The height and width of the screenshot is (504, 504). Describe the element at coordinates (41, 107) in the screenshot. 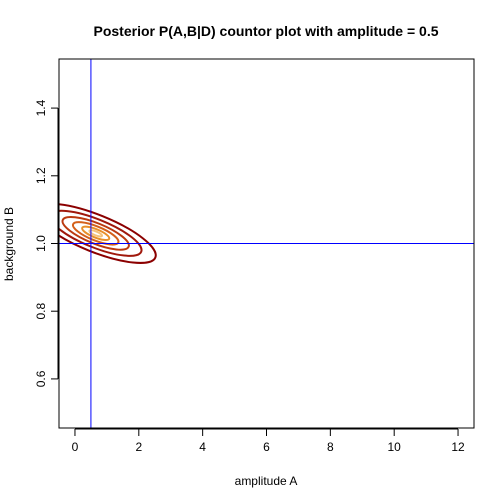

I see `y-tick-label: 1.4` at that location.